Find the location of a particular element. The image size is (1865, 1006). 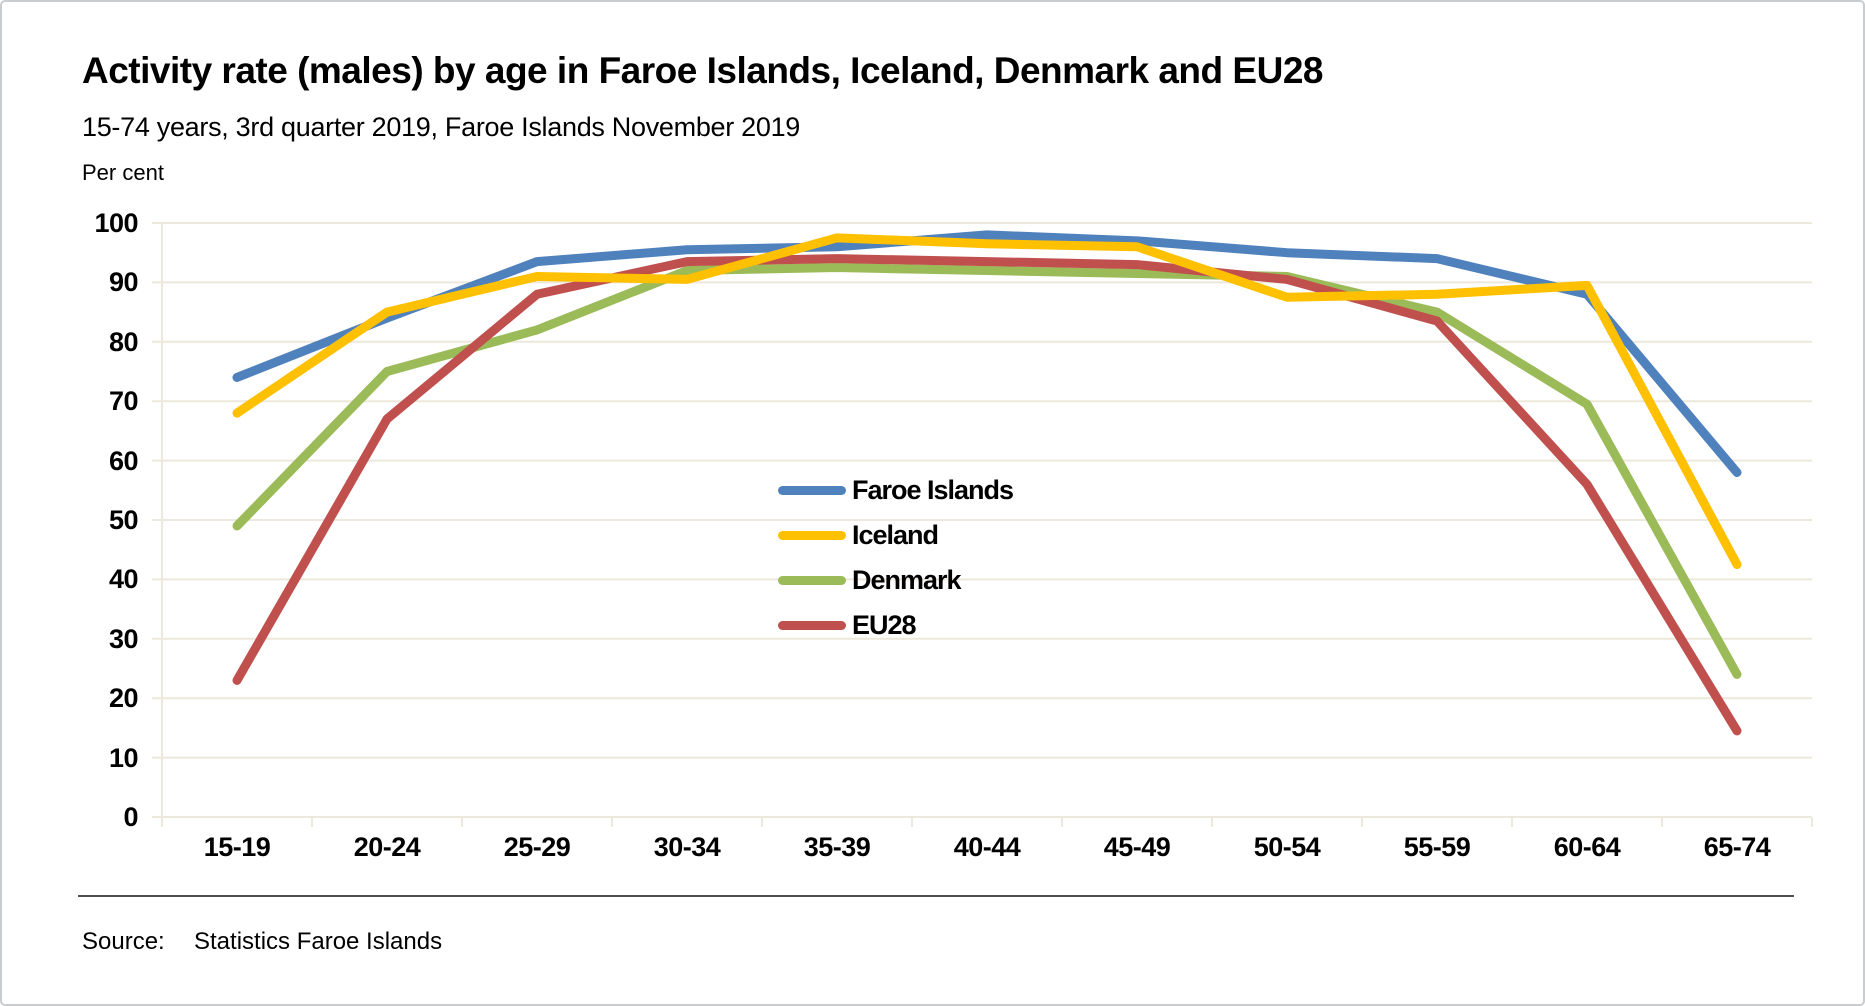

y-axis-tick-label: 60 is located at coordinates (123, 460).